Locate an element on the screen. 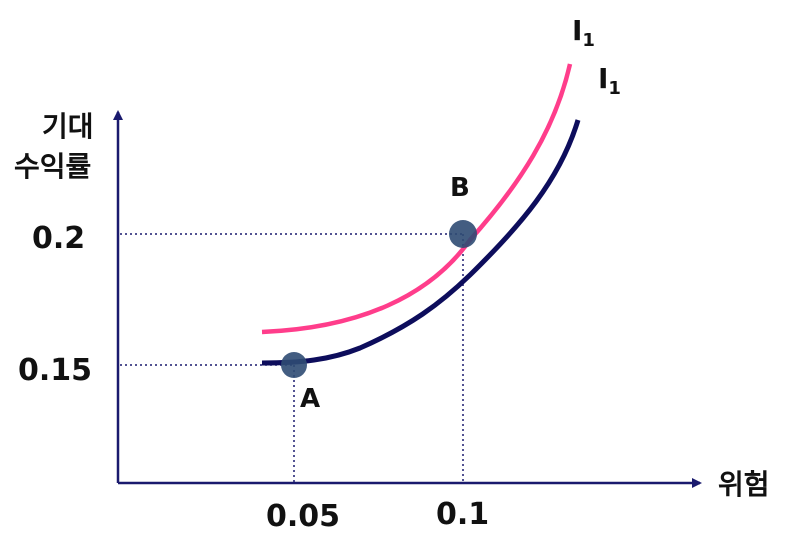  curve-label-lower: I1 is located at coordinates (609, 80).